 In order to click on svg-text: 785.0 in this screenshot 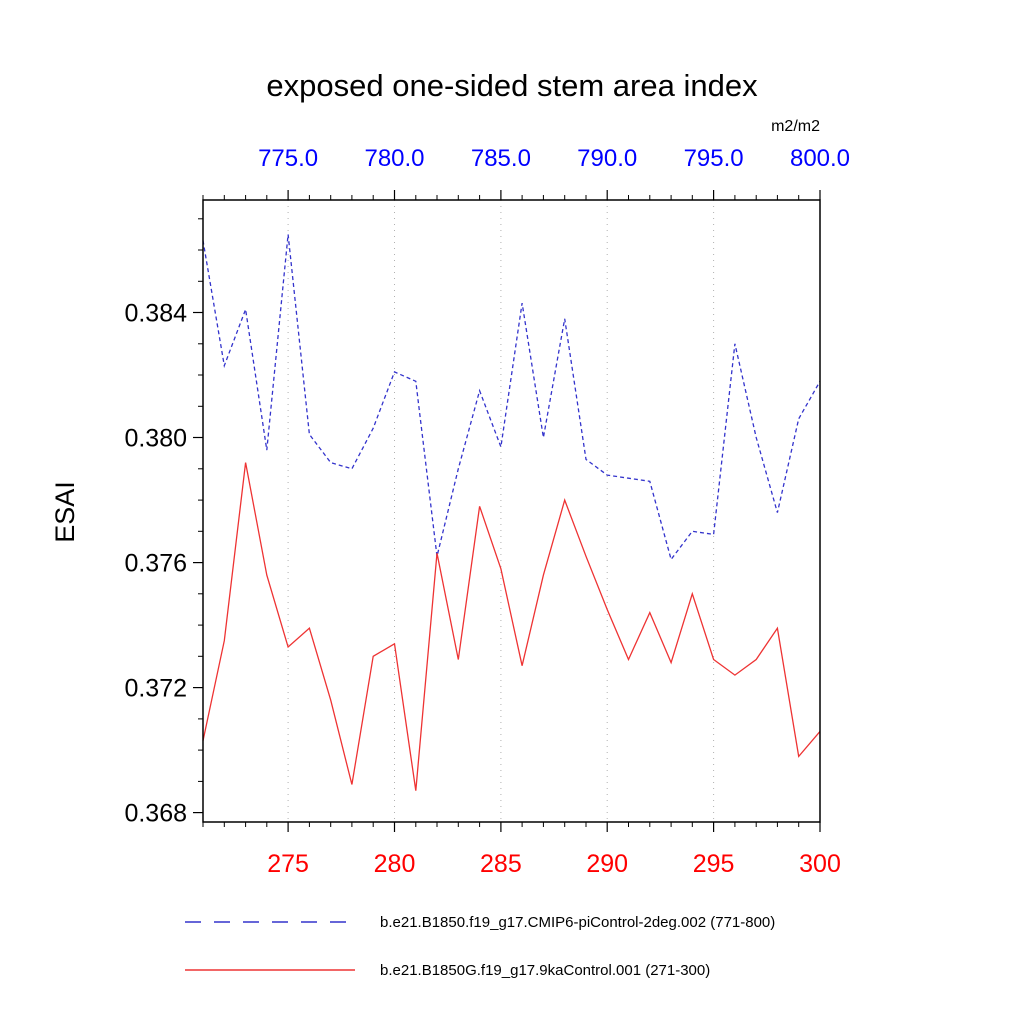, I will do `click(501, 158)`.